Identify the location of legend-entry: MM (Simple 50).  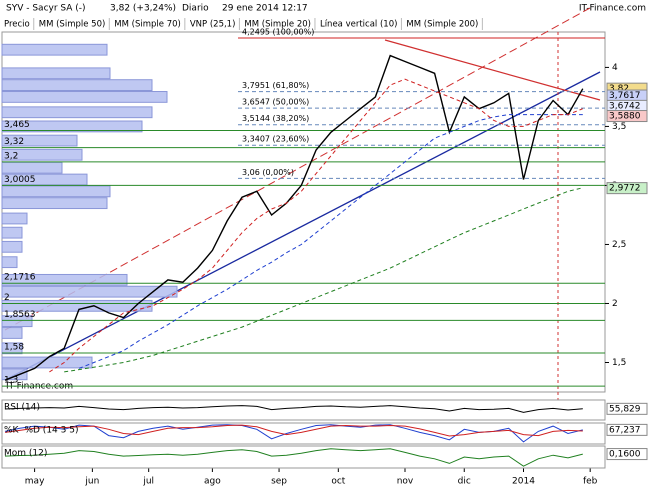
(72, 25).